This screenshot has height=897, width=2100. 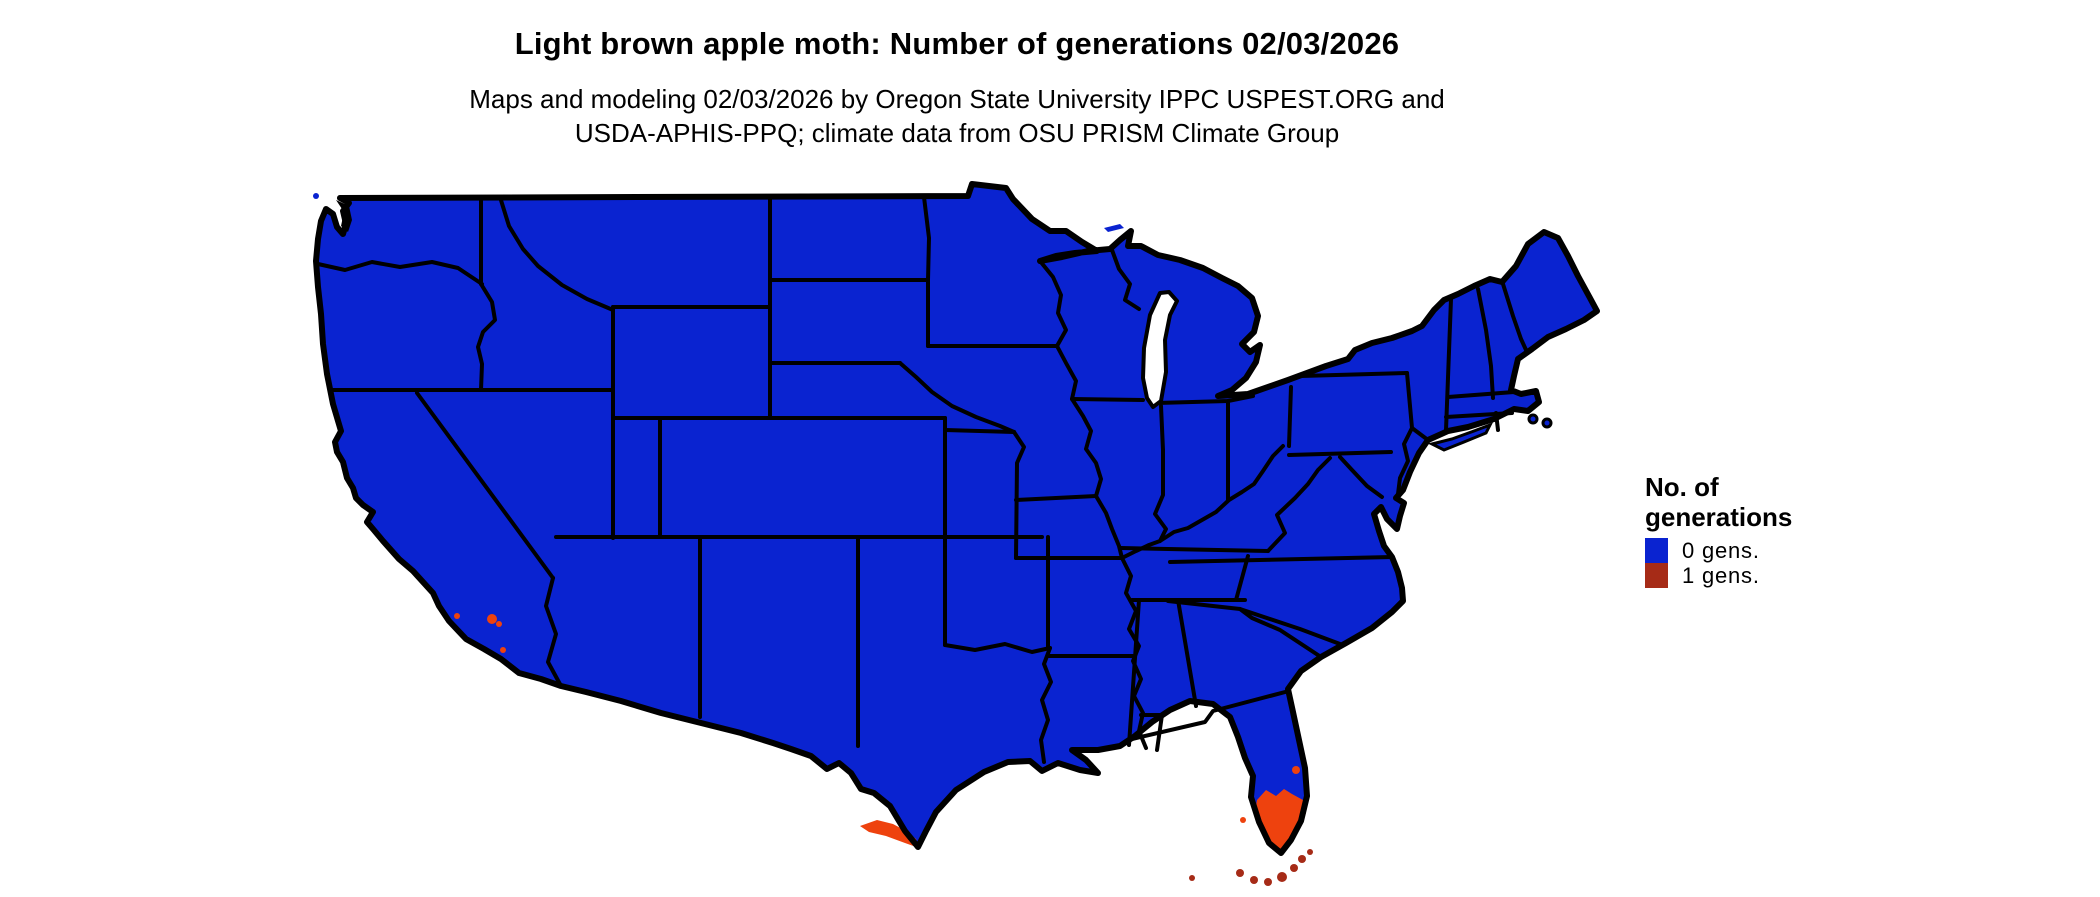 I want to click on legend-items: 0 gens. 1 gens., so click(x=1718, y=563).